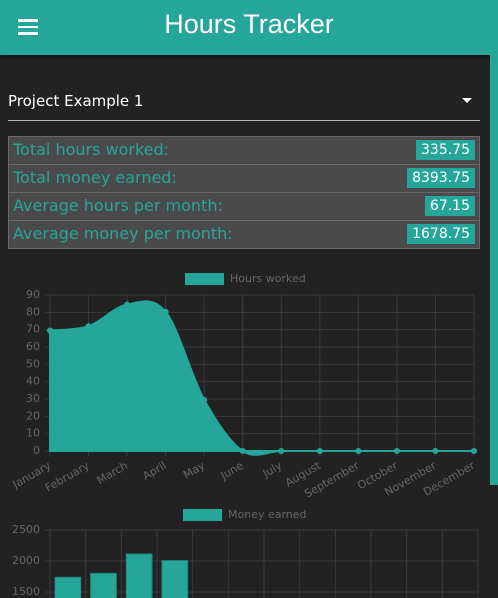 The width and height of the screenshot is (498, 598). Describe the element at coordinates (194, 470) in the screenshot. I see `x-tick-label: May` at that location.